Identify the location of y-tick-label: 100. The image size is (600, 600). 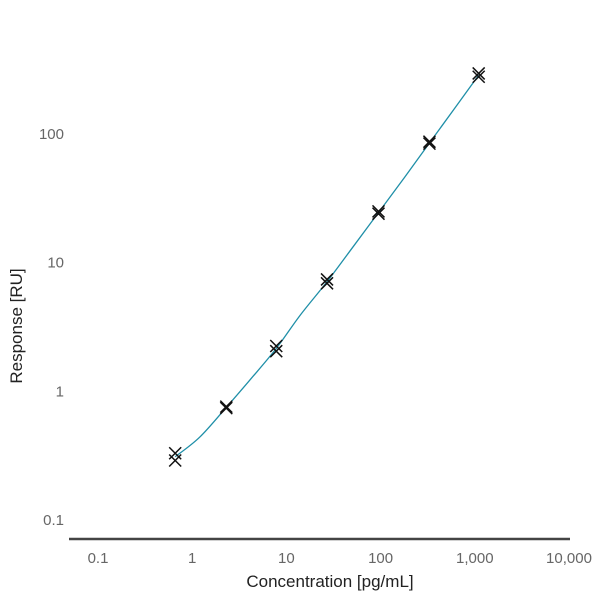
(51, 134).